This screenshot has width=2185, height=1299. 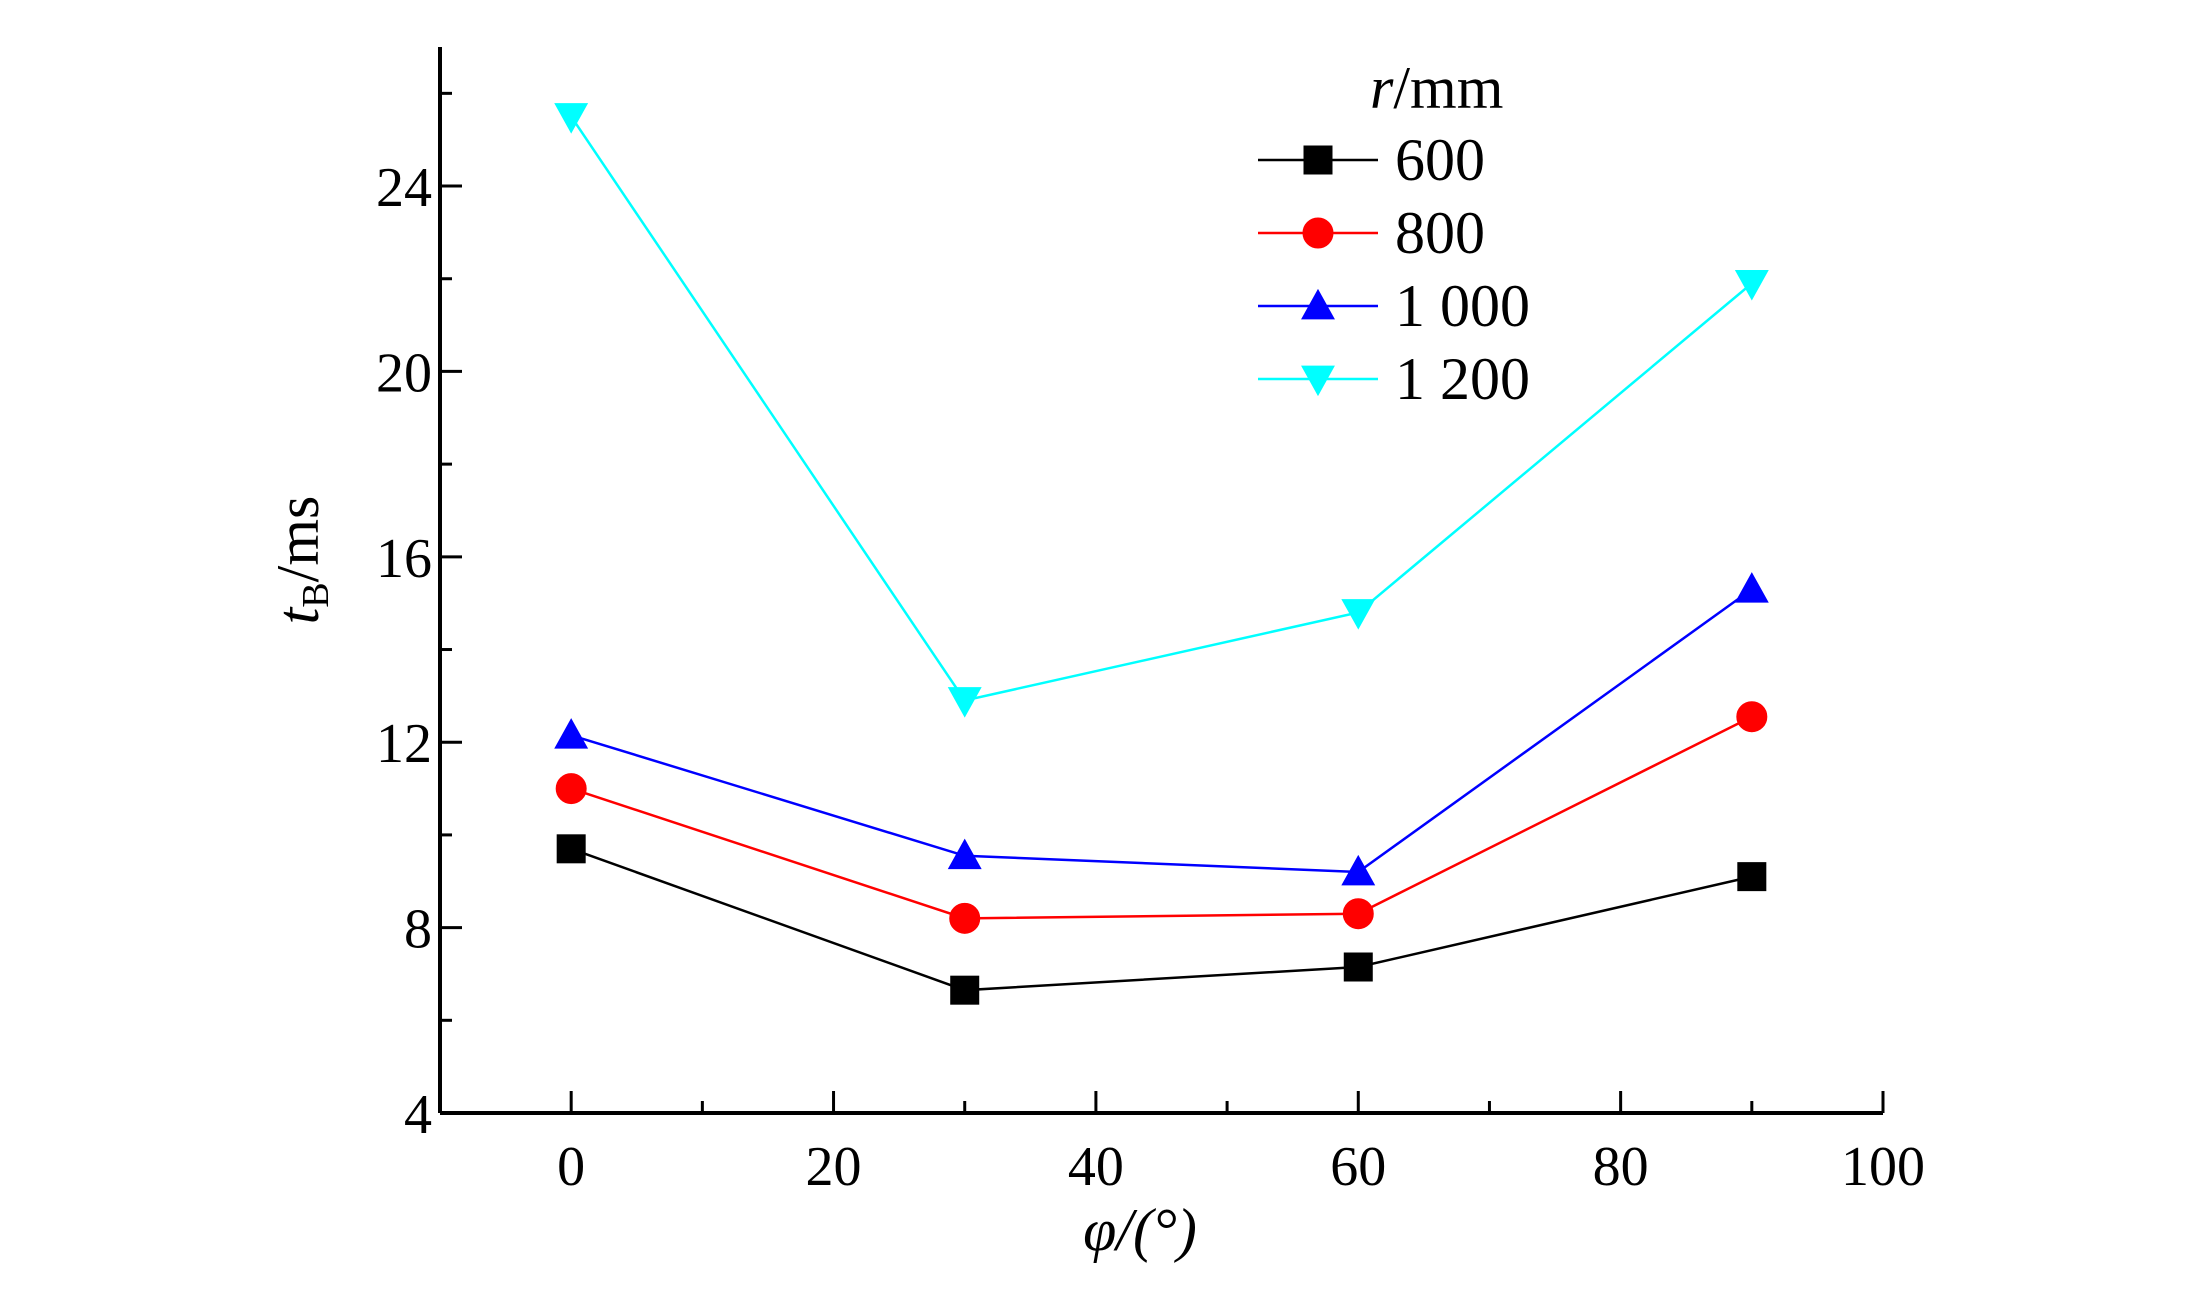 What do you see at coordinates (571, 1167) in the screenshot?
I see `x-tick-label: 0` at bounding box center [571, 1167].